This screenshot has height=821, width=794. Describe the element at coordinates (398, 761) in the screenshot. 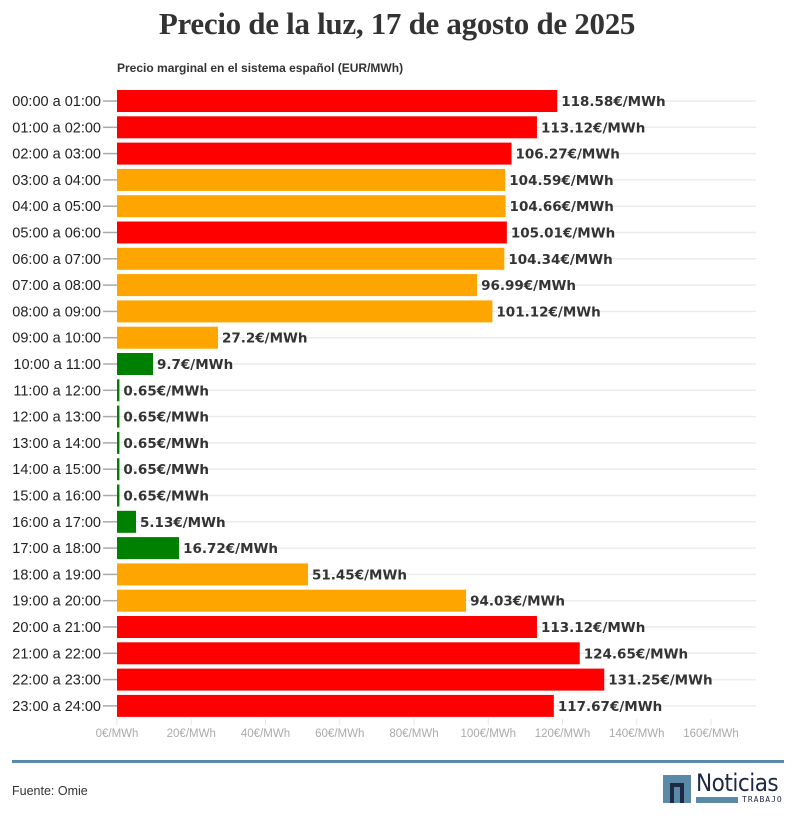

I see `footer-divider` at that location.